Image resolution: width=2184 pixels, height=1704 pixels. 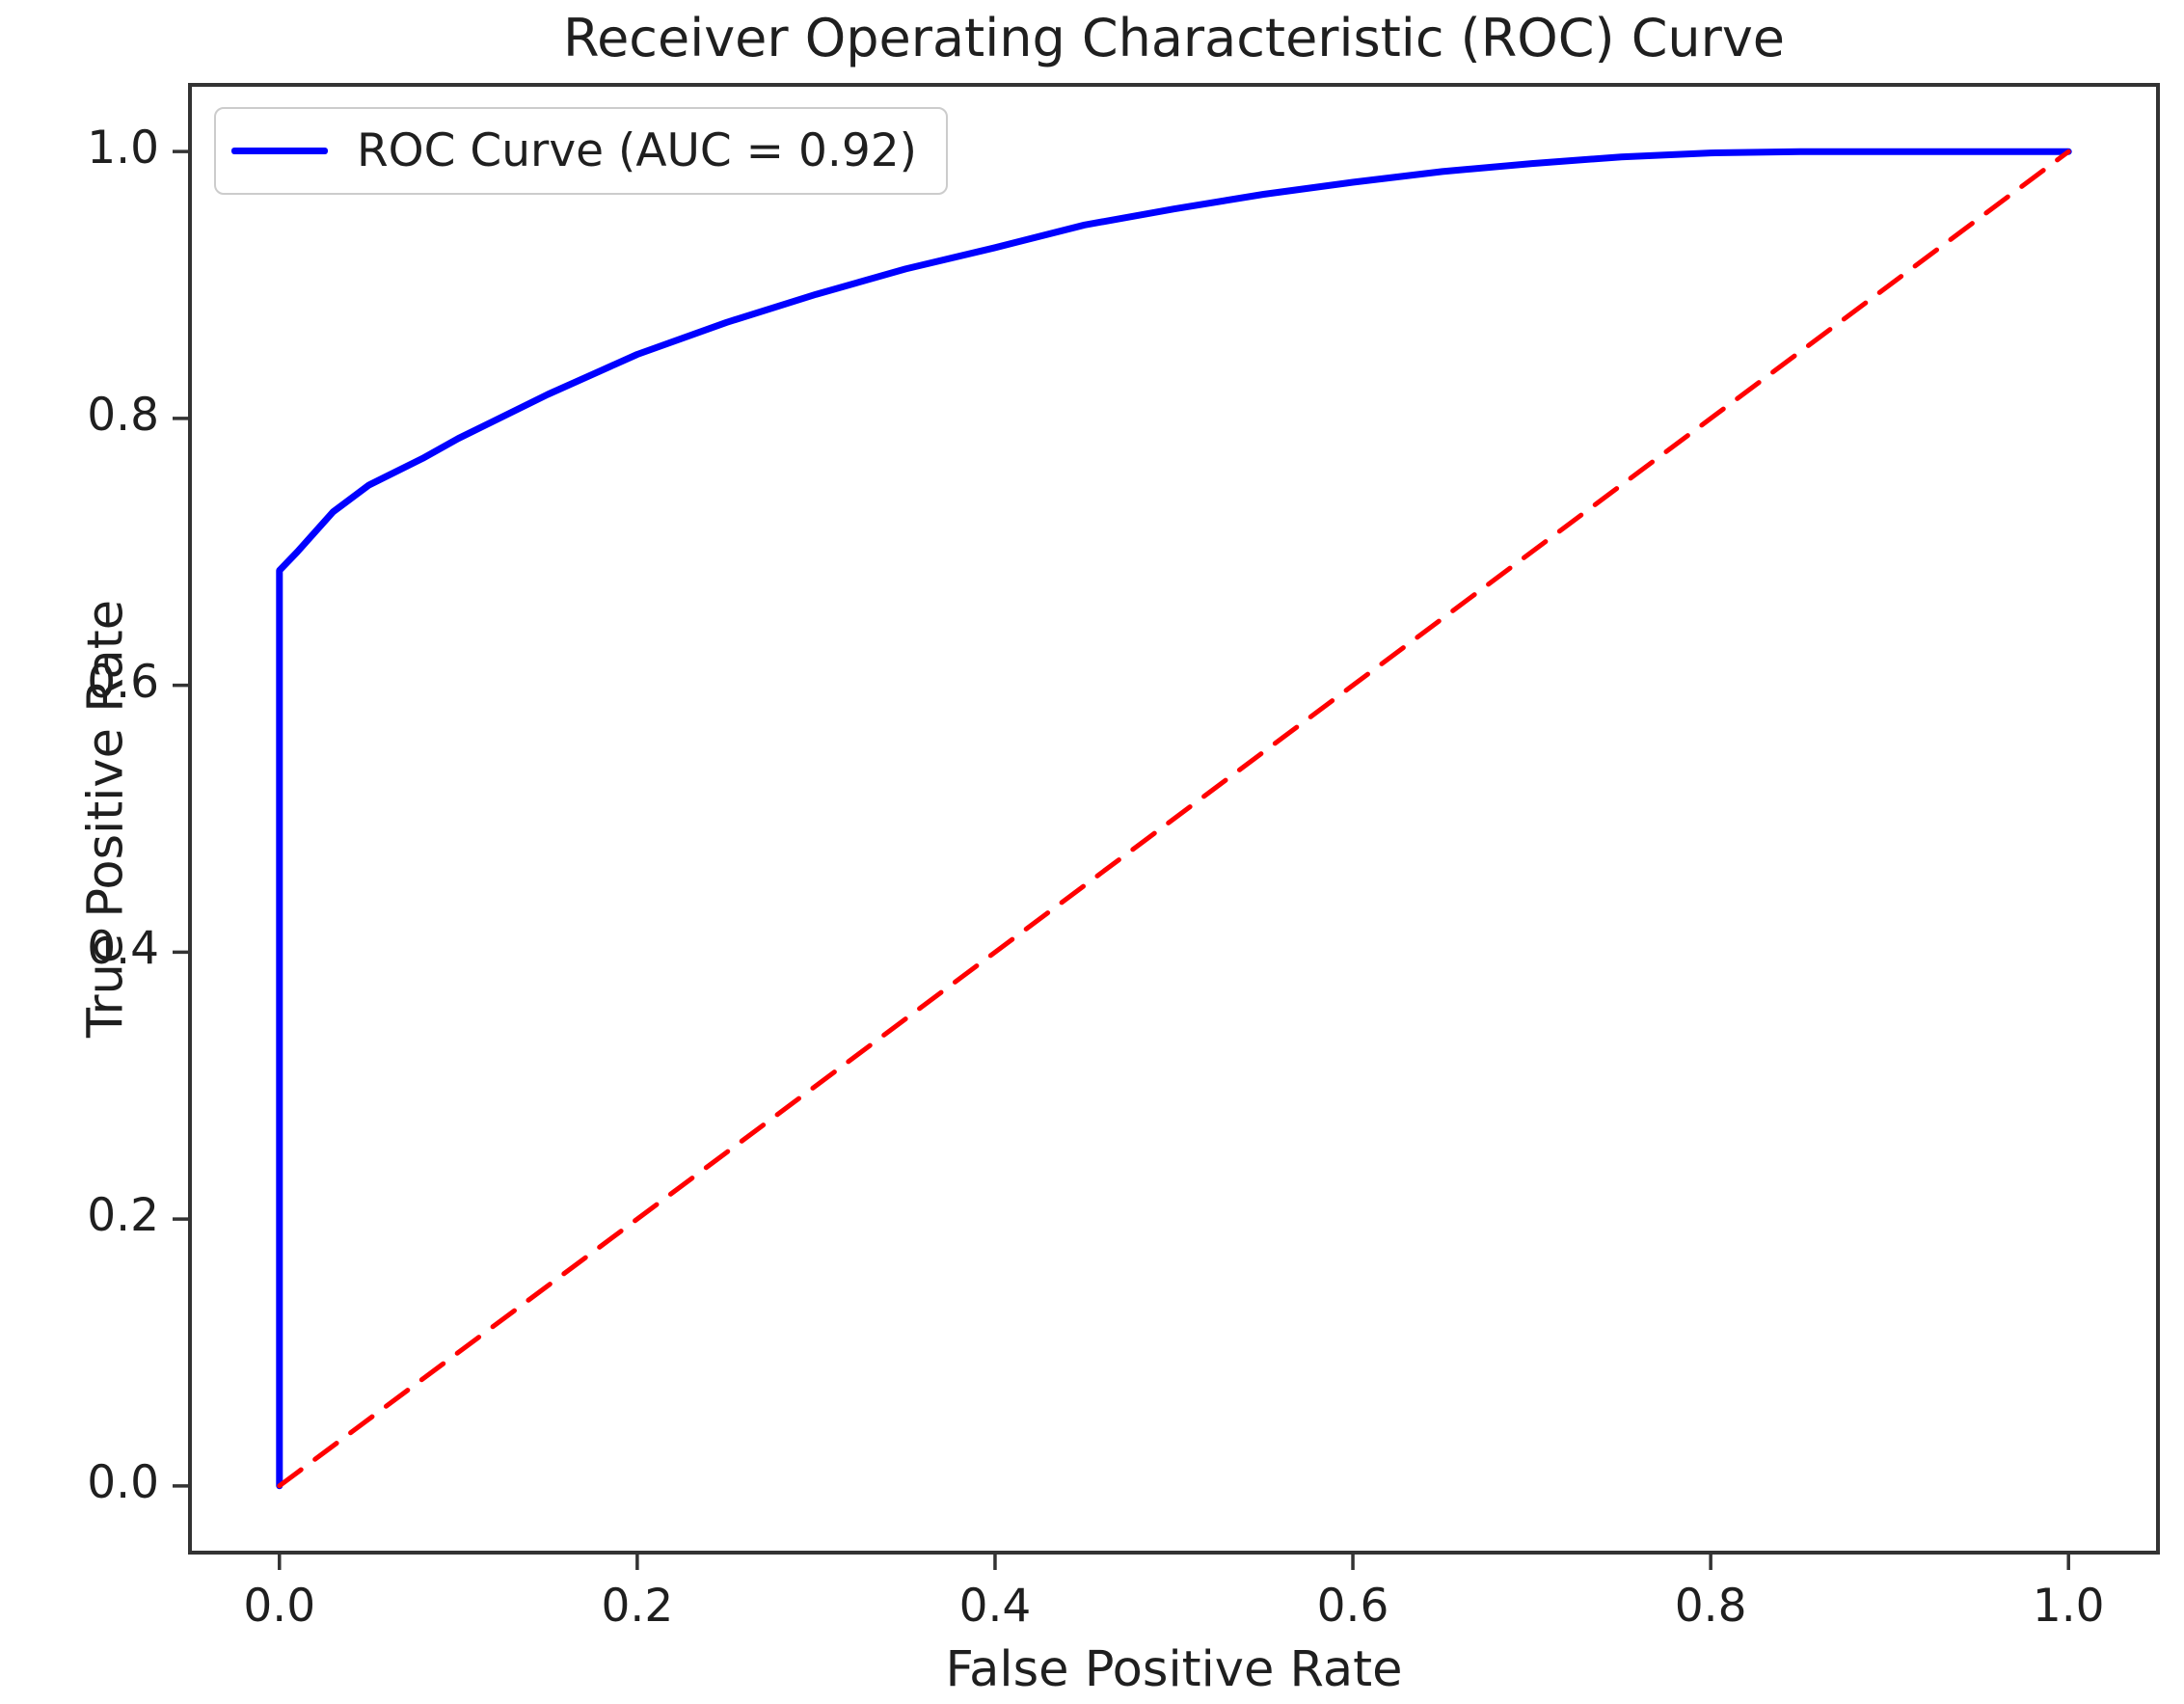 What do you see at coordinates (123, 682) in the screenshot?
I see `y-tick-label: 0.6` at bounding box center [123, 682].